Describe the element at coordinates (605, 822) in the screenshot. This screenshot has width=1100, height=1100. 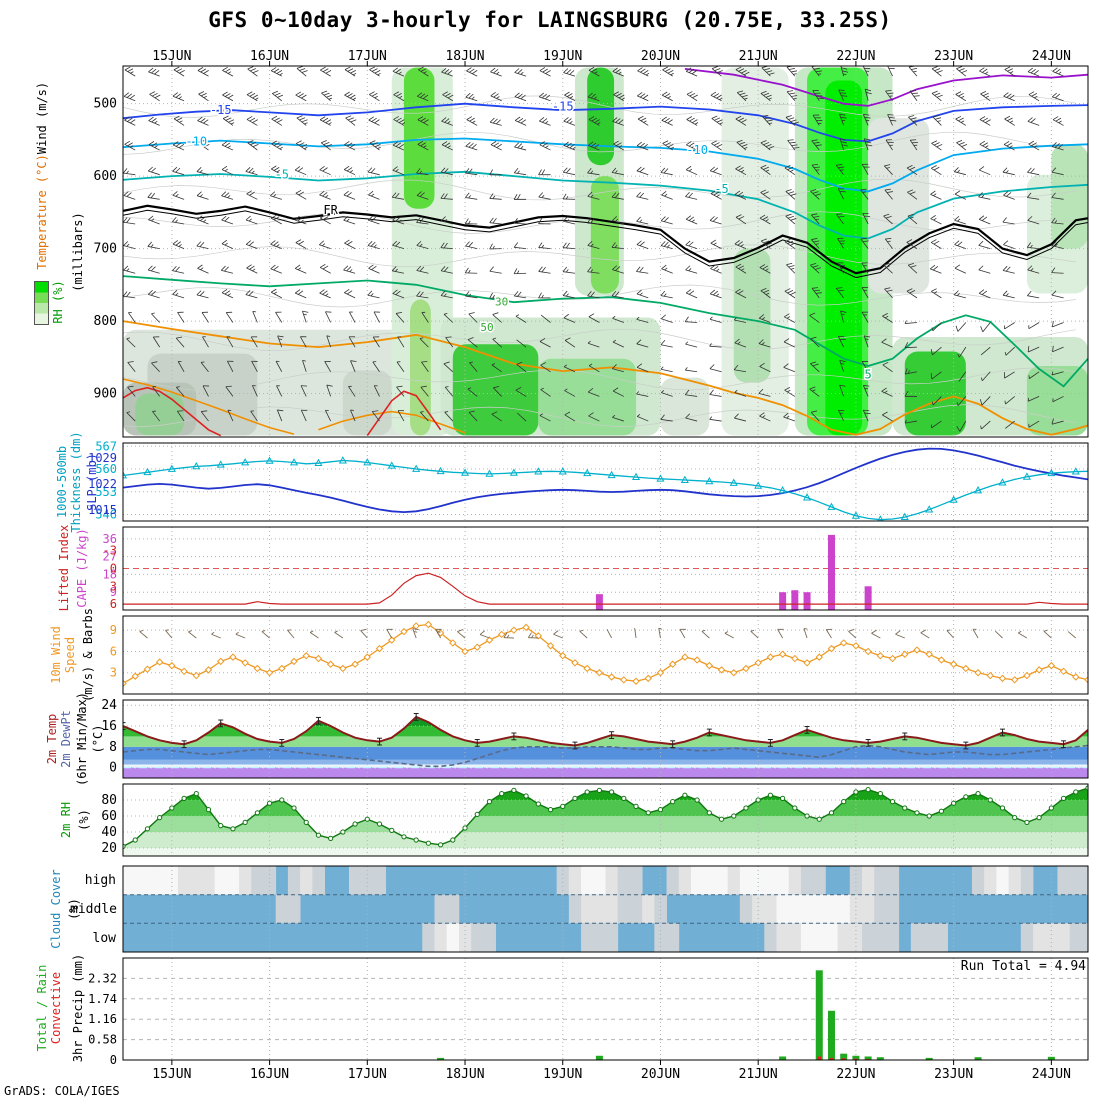
I see `rh-fill-bands` at that location.